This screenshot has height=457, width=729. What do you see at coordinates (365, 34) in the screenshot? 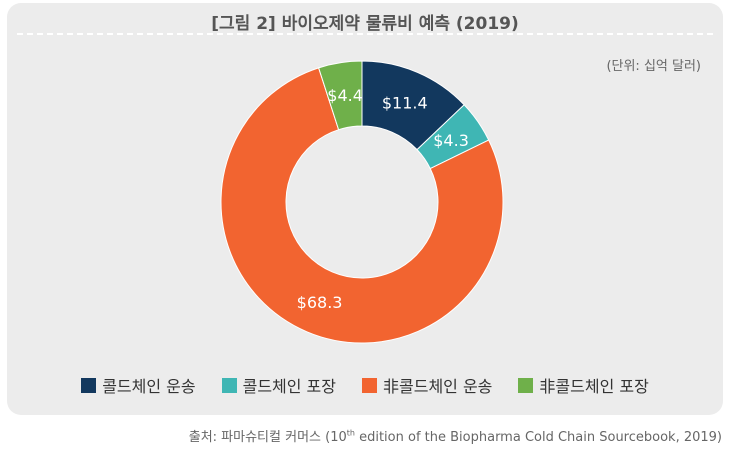
I see `title-divider` at bounding box center [365, 34].